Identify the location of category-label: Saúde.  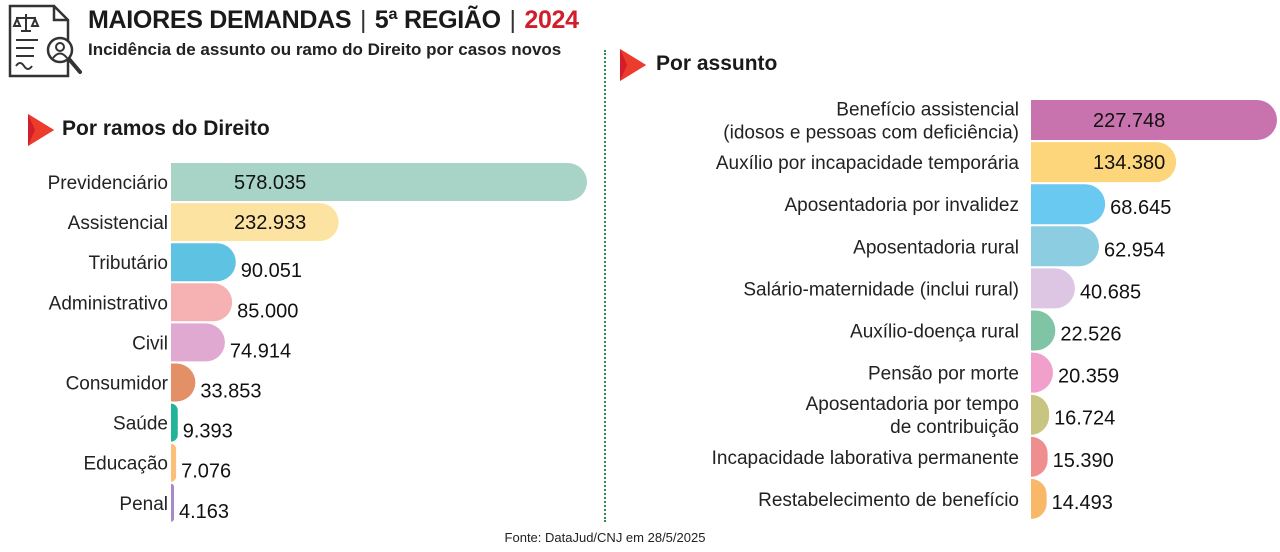
(140, 424).